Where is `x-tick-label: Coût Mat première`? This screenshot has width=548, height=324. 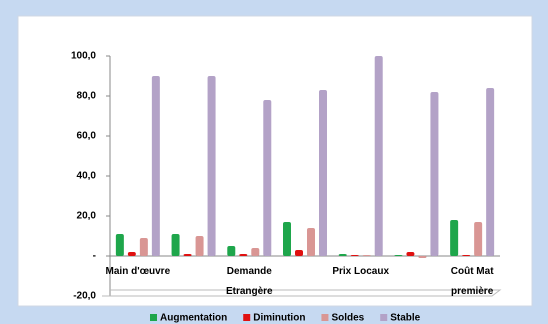
x-tick-label: Coût Mat première is located at coordinates (472, 281).